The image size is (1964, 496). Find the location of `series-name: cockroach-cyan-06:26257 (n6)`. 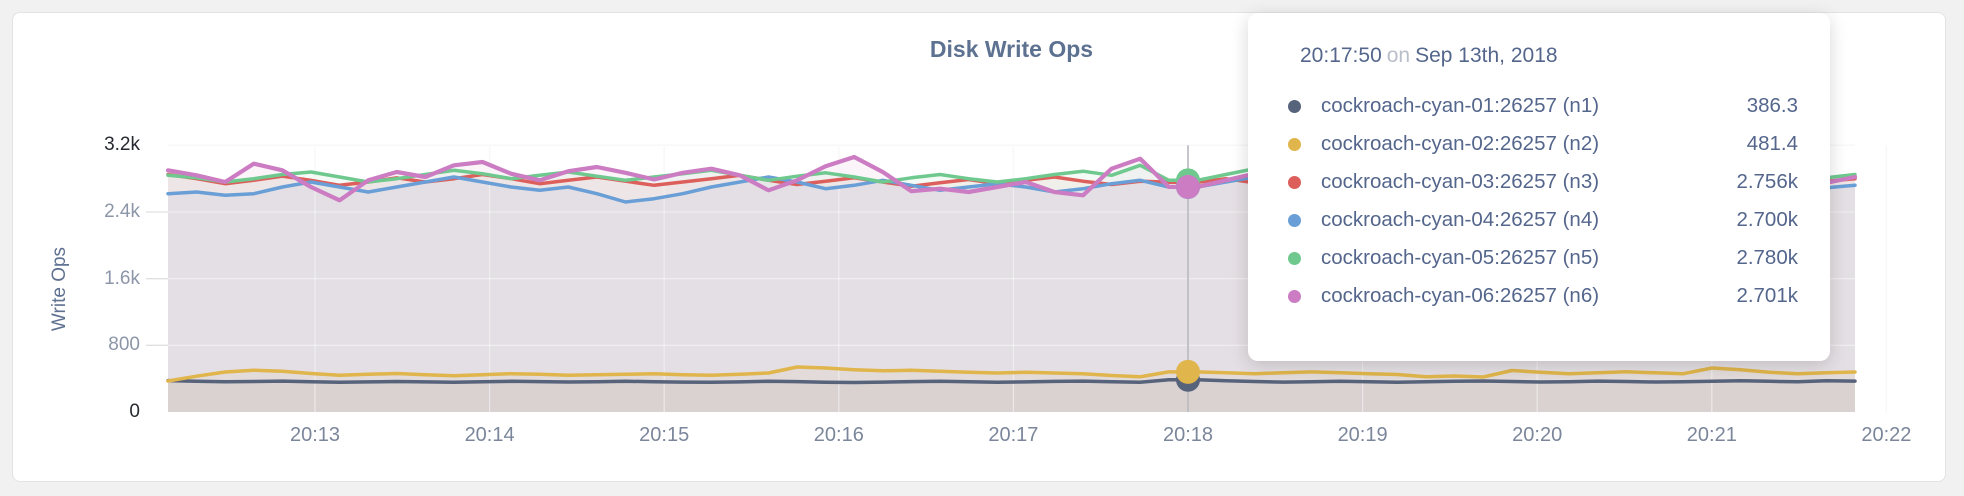

series-name: cockroach-cyan-06:26257 (n6) is located at coordinates (1460, 295).